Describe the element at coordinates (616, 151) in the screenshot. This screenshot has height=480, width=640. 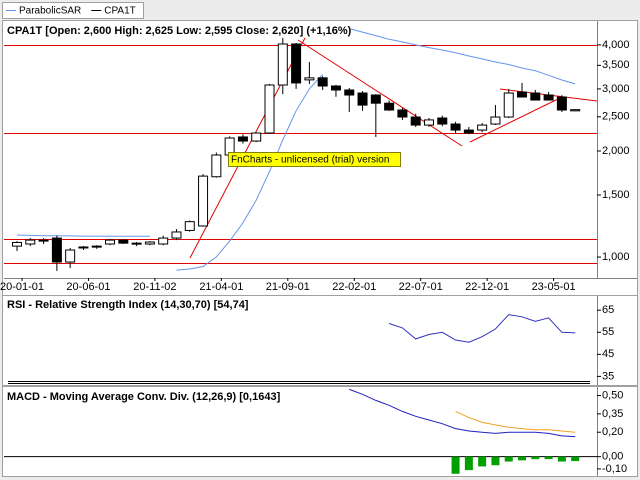
I see `y-tick-label: 2,000` at that location.